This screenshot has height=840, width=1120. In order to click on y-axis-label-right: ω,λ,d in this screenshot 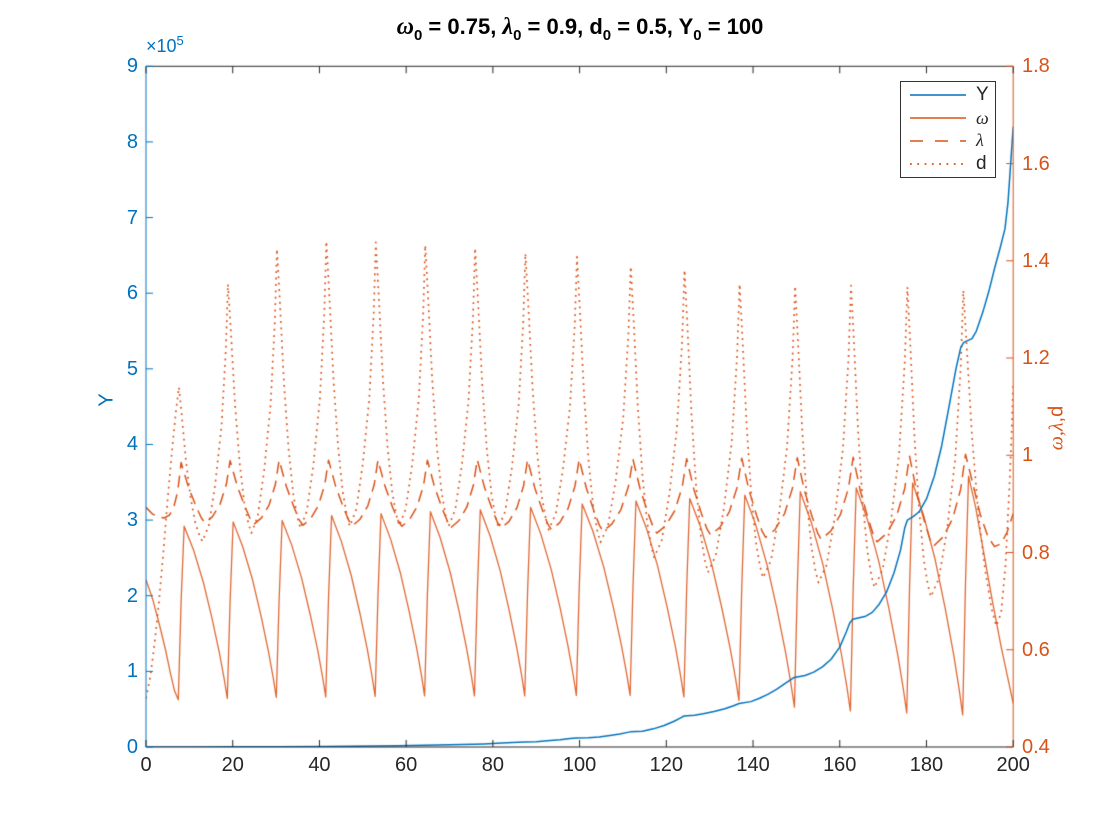, I will do `click(1057, 428)`.